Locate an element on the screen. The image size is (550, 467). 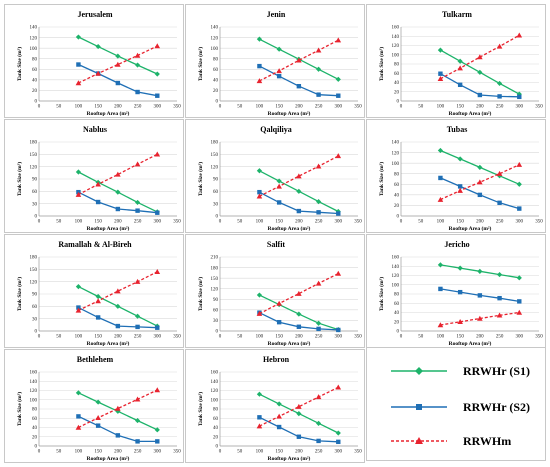
x-tick-label: 350 is located at coordinates (539, 107).